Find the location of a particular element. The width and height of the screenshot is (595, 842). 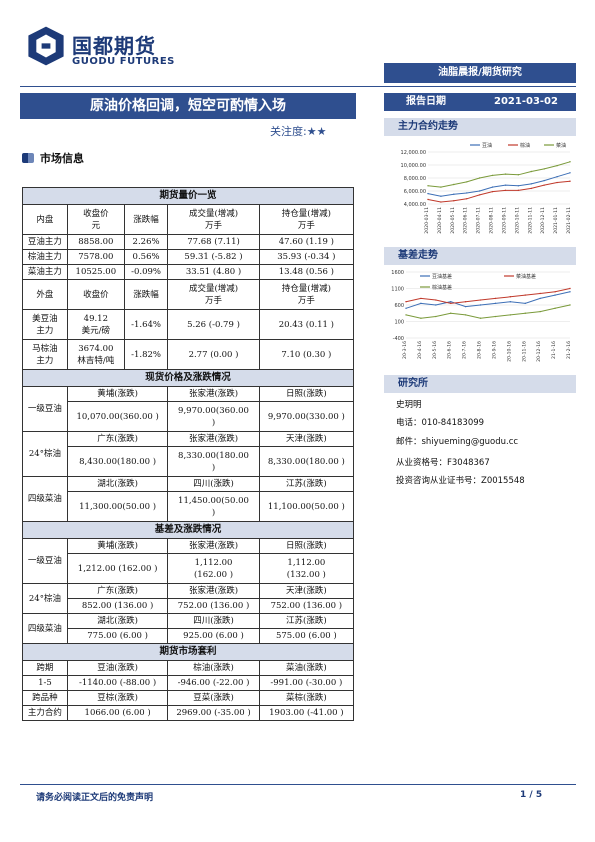

analyst-email: 邮件：shiyueming@guodu.cc is located at coordinates (457, 442).